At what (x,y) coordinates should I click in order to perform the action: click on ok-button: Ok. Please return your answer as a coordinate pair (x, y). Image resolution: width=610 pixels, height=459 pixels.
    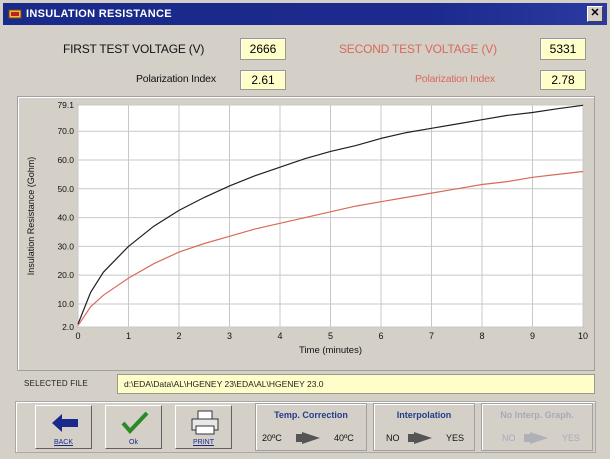
    Looking at the image, I should click on (133, 427).